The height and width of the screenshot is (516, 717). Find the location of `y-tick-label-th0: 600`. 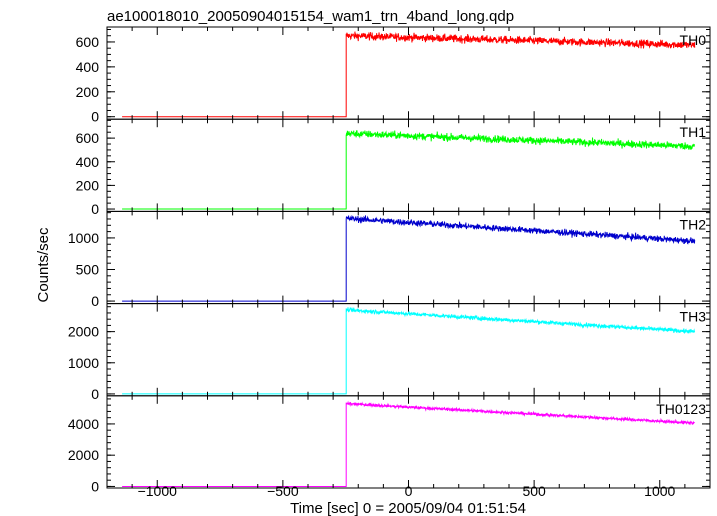

y-tick-label-th0: 600 is located at coordinates (88, 42).